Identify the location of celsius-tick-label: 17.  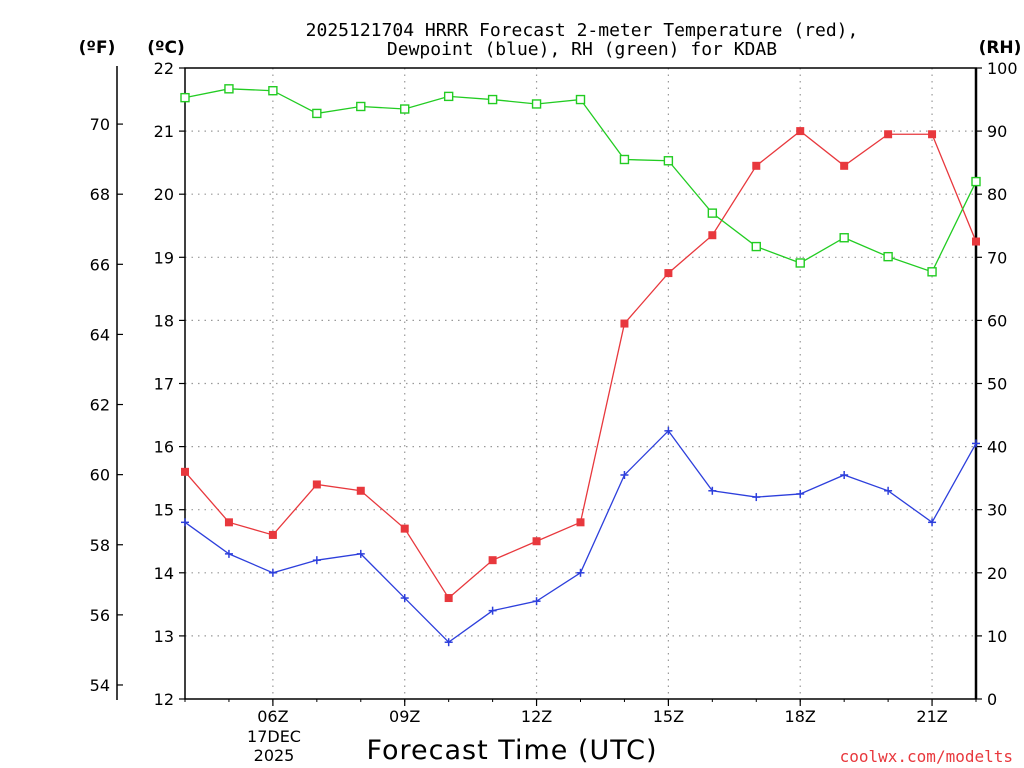
(164, 384).